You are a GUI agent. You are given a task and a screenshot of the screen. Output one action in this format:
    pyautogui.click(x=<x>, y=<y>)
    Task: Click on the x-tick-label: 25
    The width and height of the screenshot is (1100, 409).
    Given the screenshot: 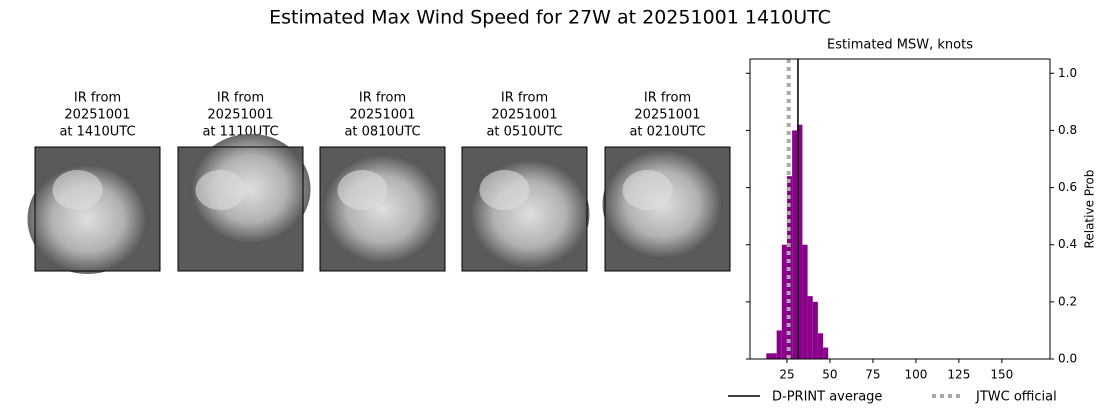 What is the action you would take?
    pyautogui.click(x=786, y=375)
    